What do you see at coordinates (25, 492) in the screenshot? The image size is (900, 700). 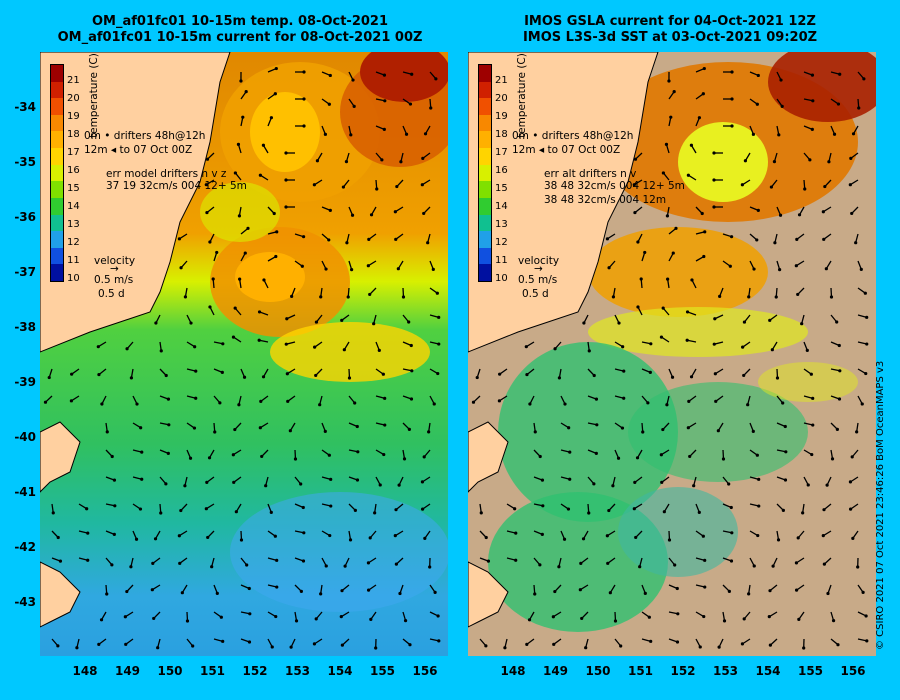 I see `latitude-tick-label: -41` at bounding box center [25, 492].